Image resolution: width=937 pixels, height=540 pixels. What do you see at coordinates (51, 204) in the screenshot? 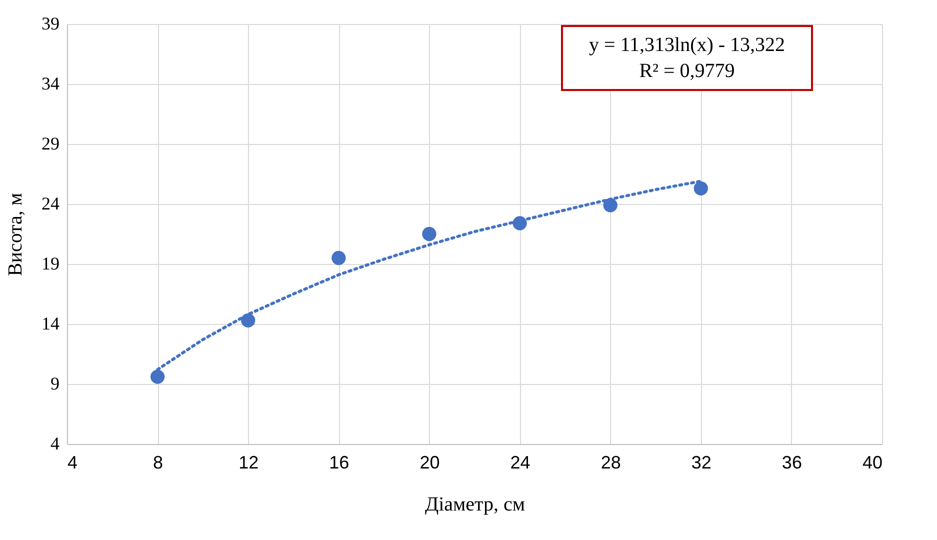
I see `y-tick-label: 24` at bounding box center [51, 204].